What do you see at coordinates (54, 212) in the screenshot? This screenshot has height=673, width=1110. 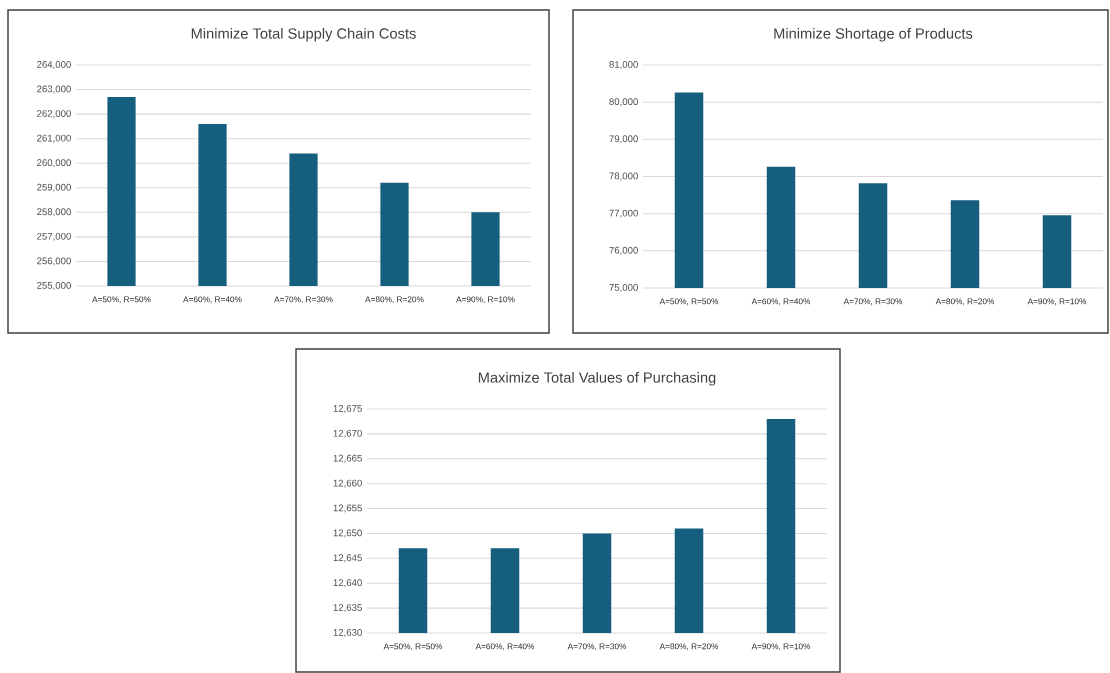 I see `y-tick-label: 258,000` at bounding box center [54, 212].